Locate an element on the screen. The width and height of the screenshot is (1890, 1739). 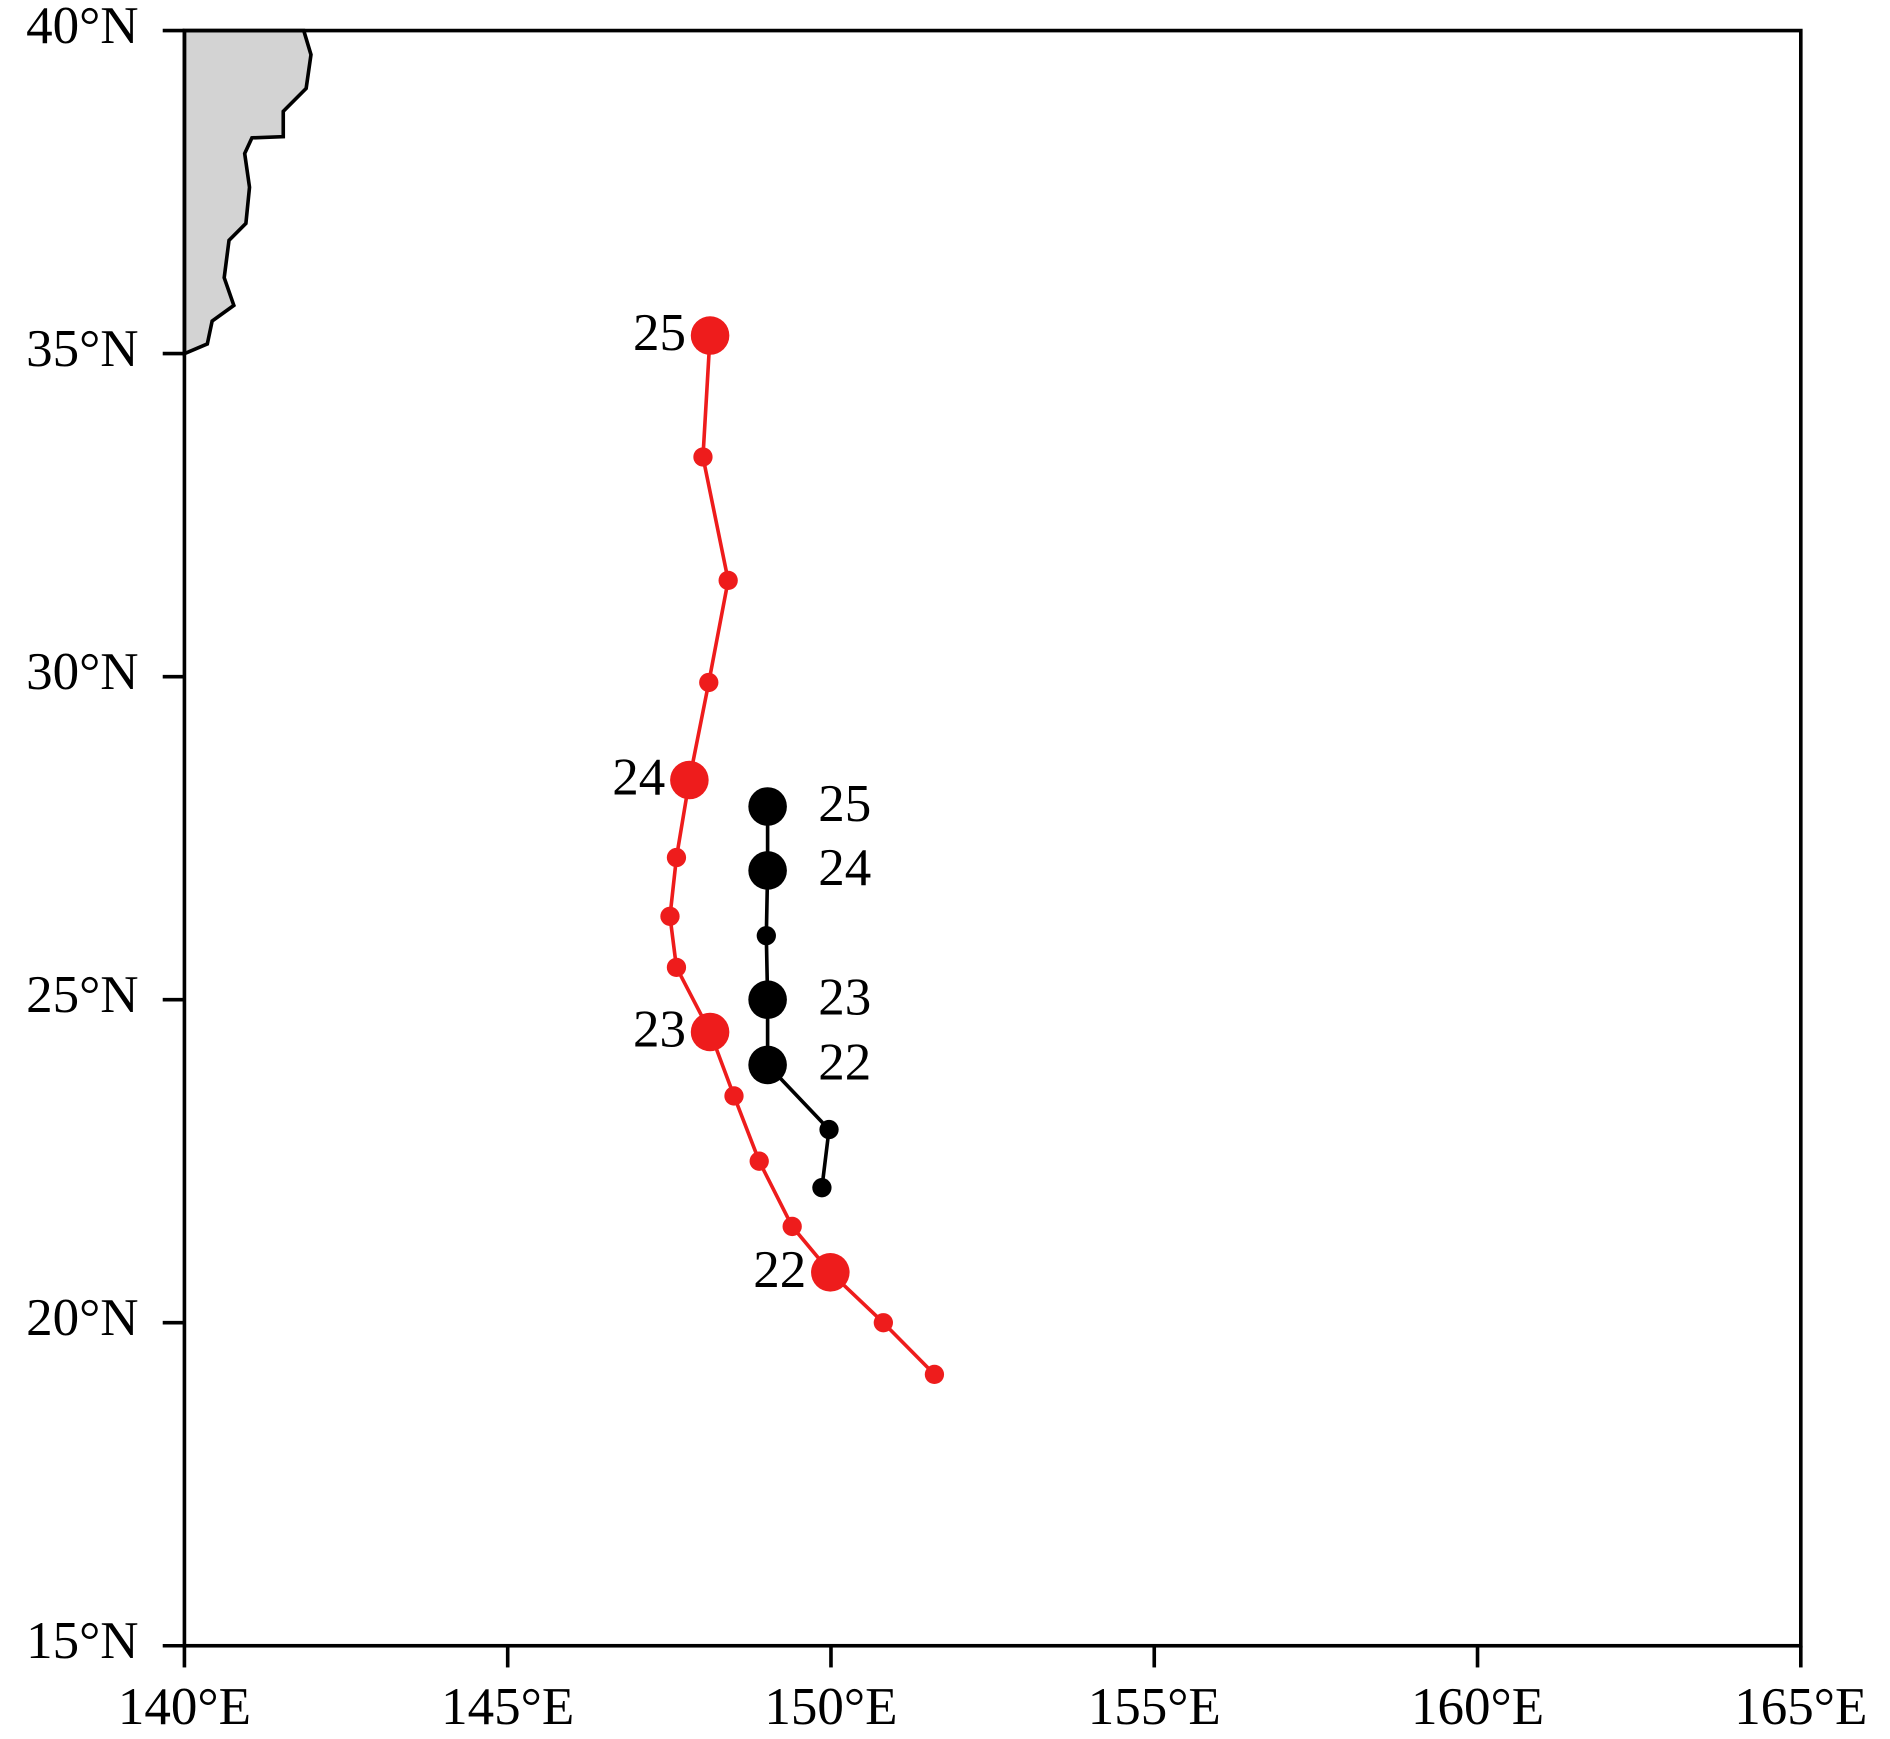
land is located at coordinates (247, 192).